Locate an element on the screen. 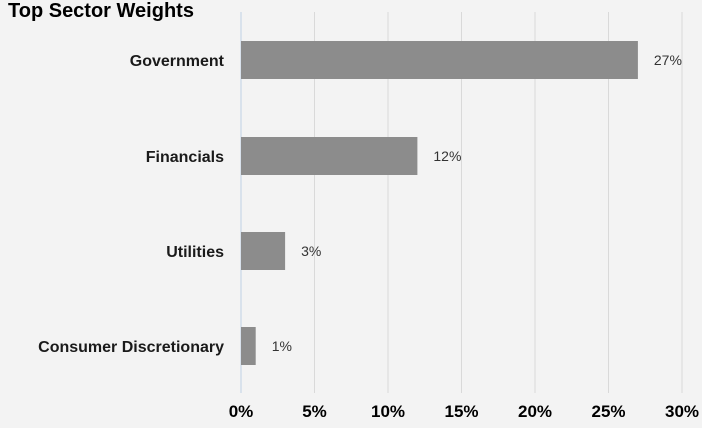 Image resolution: width=702 pixels, height=428 pixels. x-tick-label: 15% is located at coordinates (461, 411).